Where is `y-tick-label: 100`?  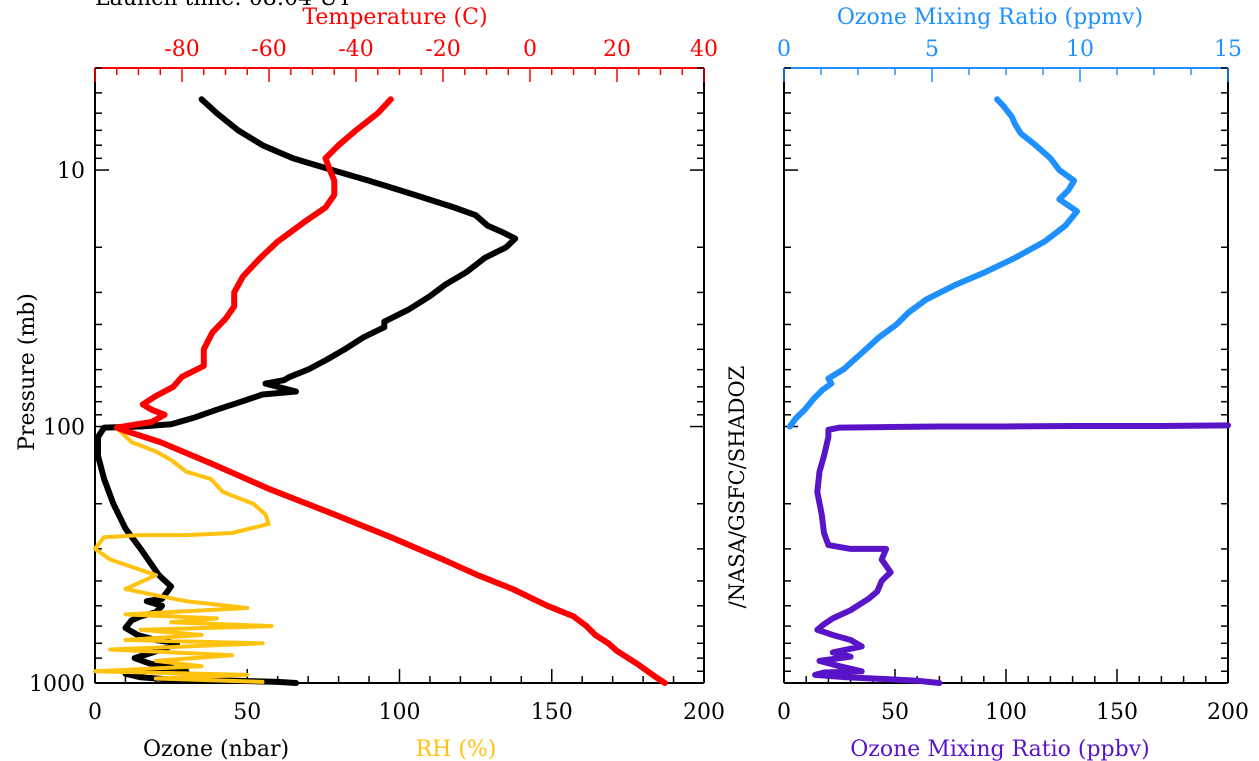 y-tick-label: 100 is located at coordinates (64, 428).